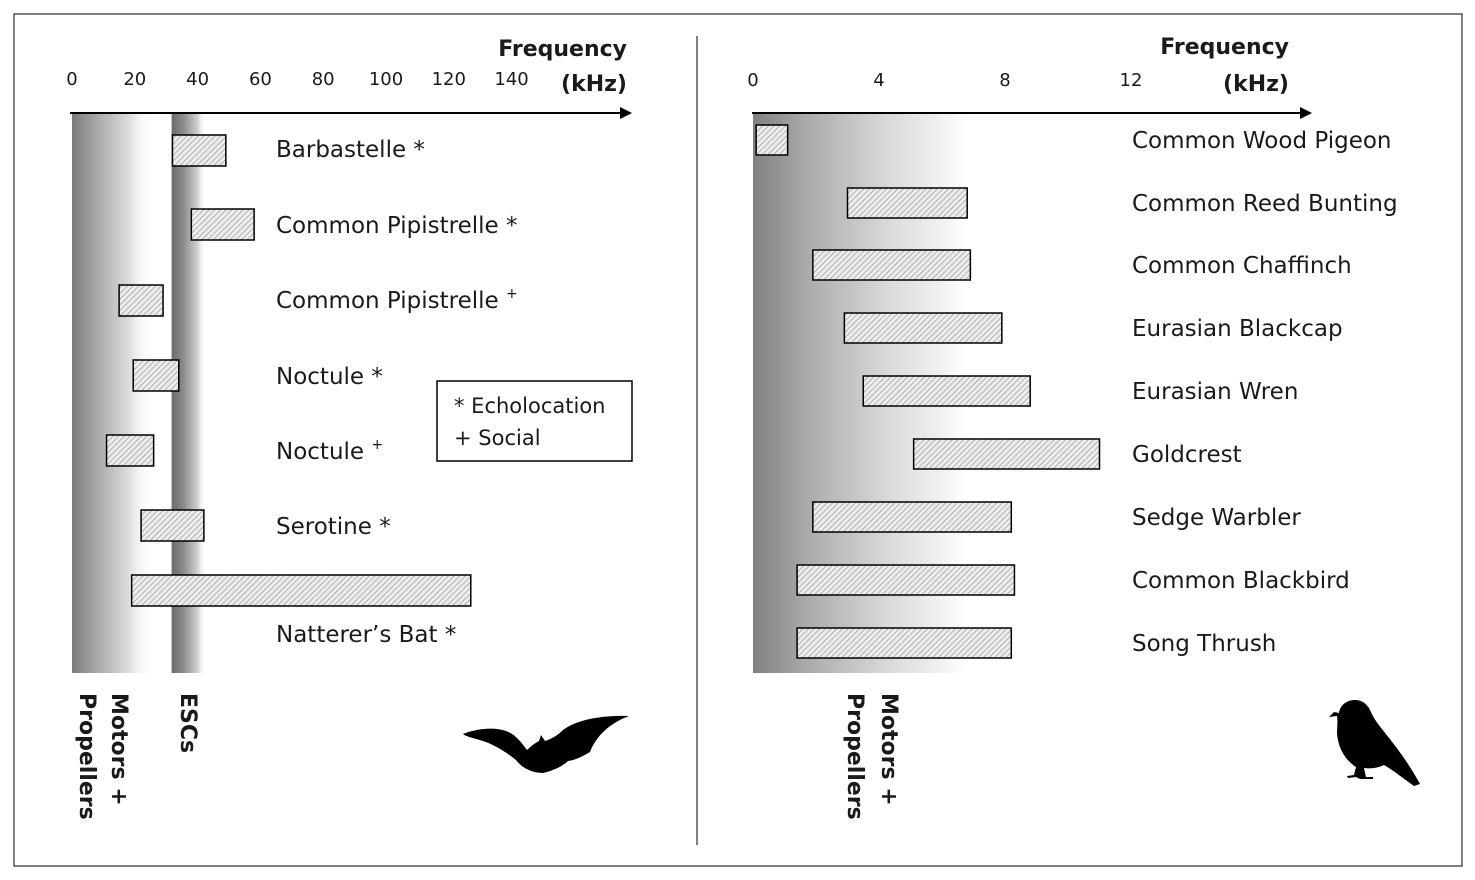  Describe the element at coordinates (1374, 743) in the screenshot. I see `bird-icon` at that location.